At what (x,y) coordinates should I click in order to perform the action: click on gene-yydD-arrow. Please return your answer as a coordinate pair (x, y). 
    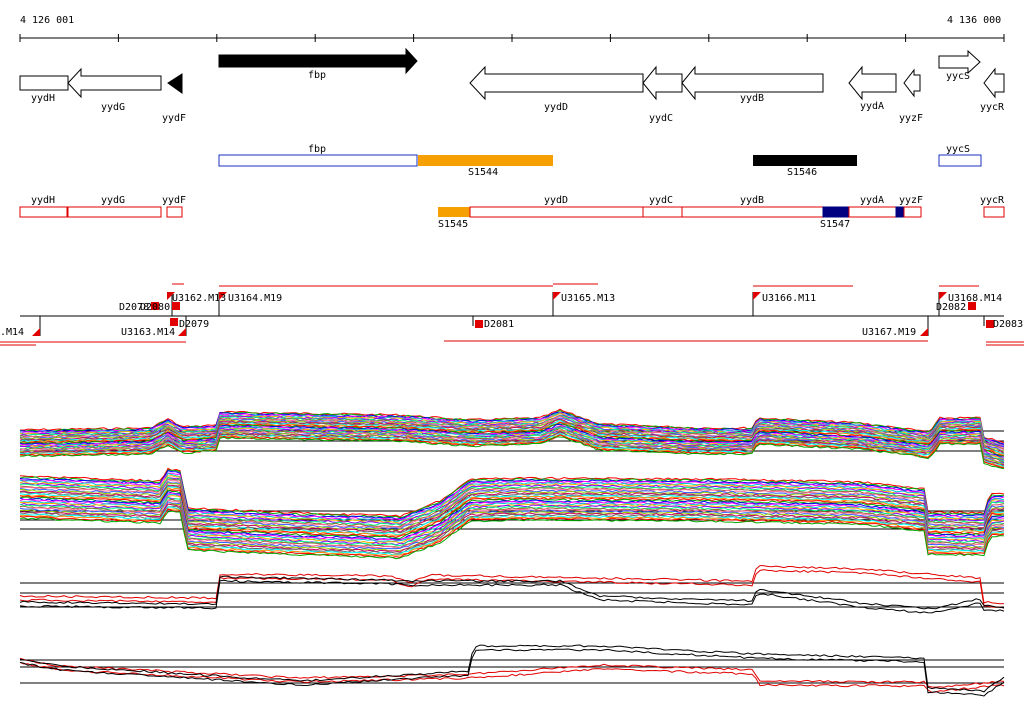
    Looking at the image, I should click on (556, 83).